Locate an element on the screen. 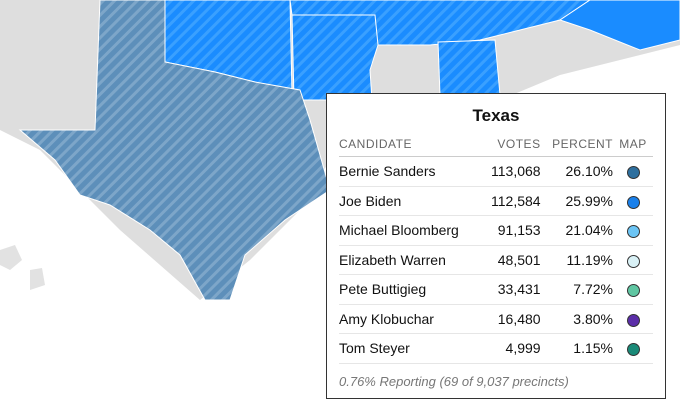 Image resolution: width=680 pixels, height=410 pixels. candidate-row: Bernie Sanders 113,068 26.10% is located at coordinates (496, 171).